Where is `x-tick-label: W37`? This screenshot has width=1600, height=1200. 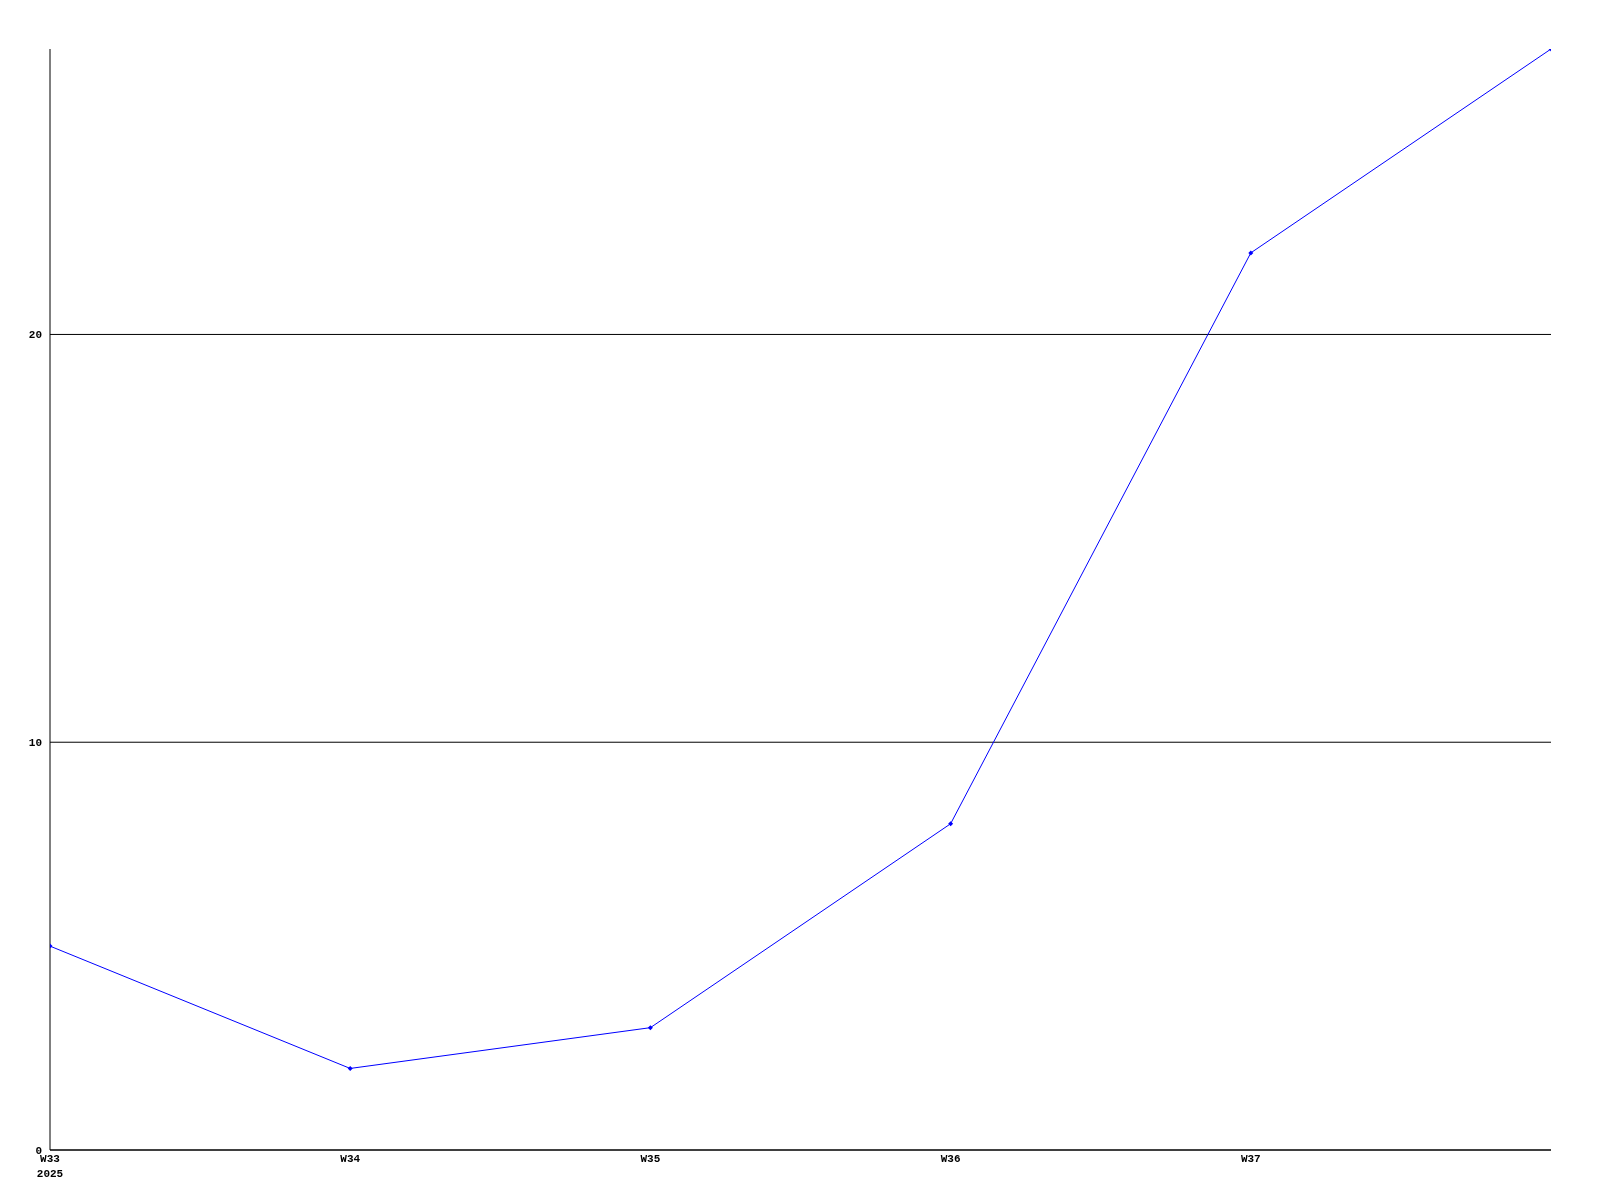
x-tick-label: W37 is located at coordinates (1250, 1159).